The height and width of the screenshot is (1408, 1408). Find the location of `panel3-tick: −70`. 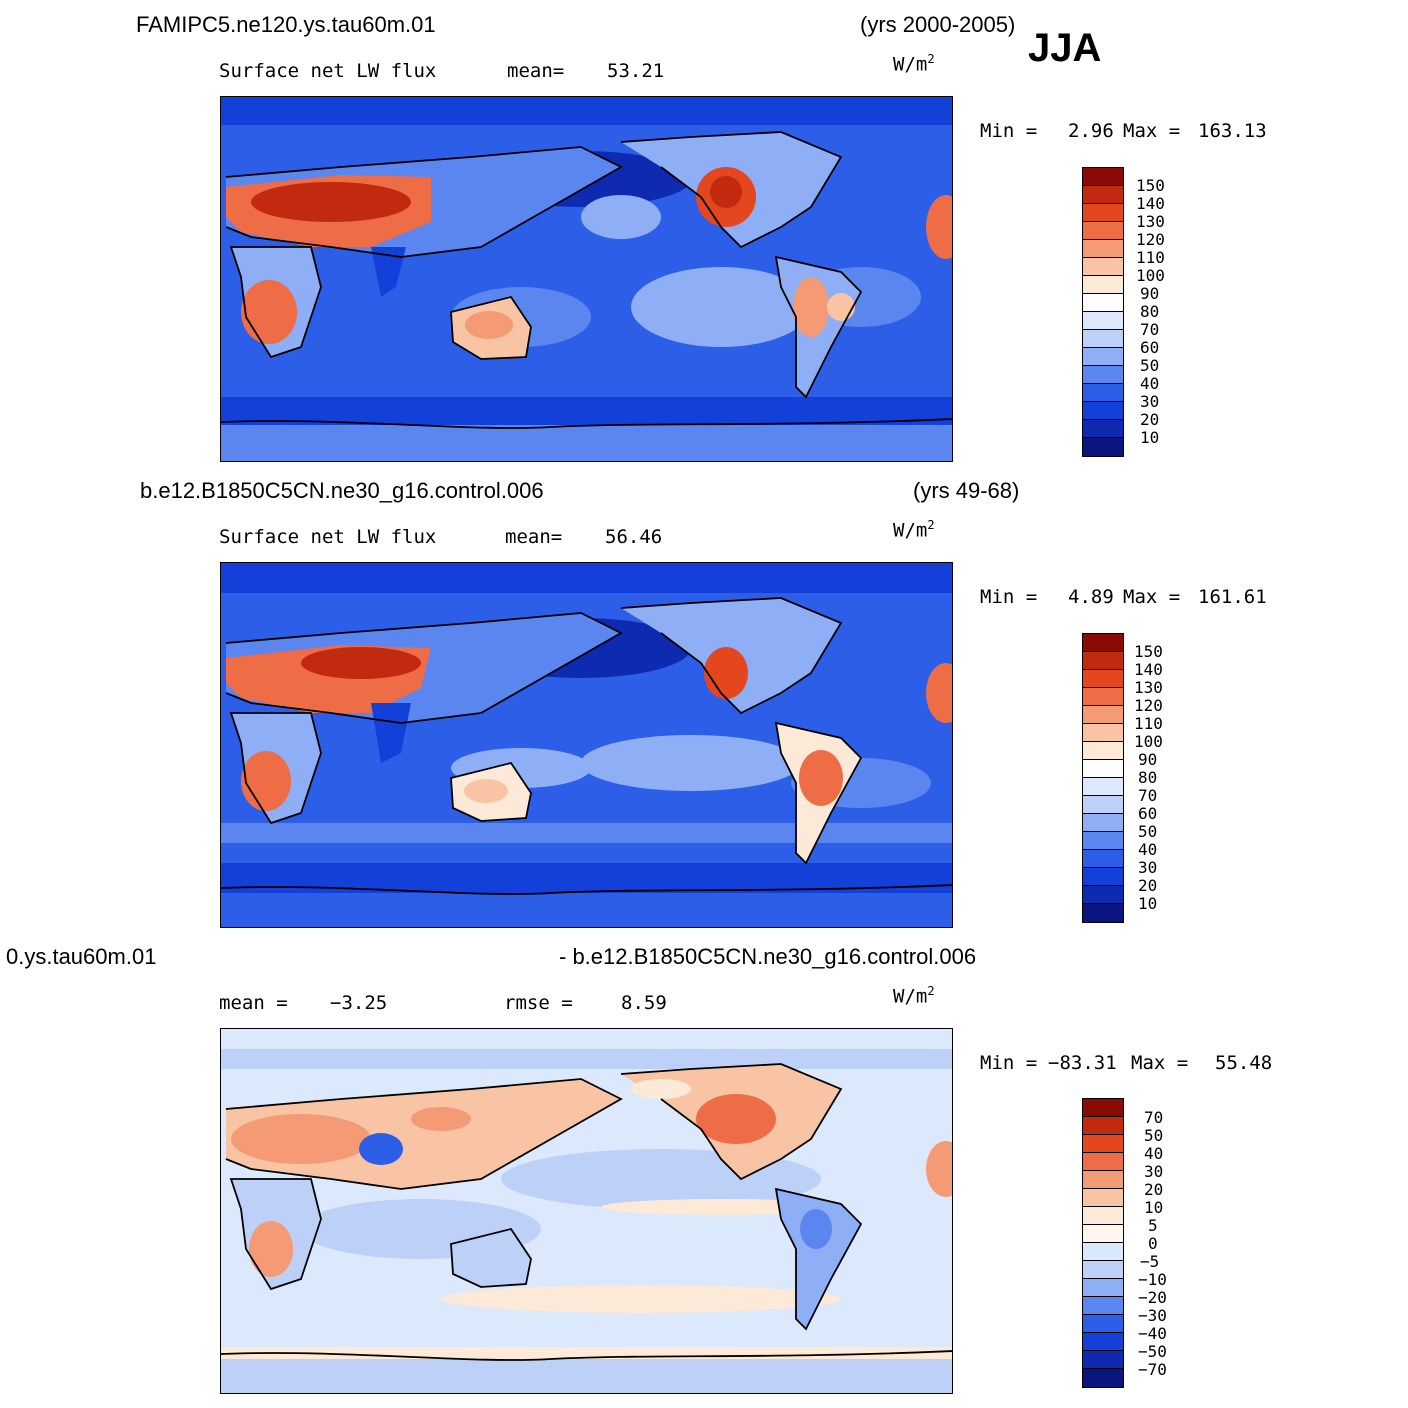

panel3-tick: −70 is located at coordinates (1152, 1369).